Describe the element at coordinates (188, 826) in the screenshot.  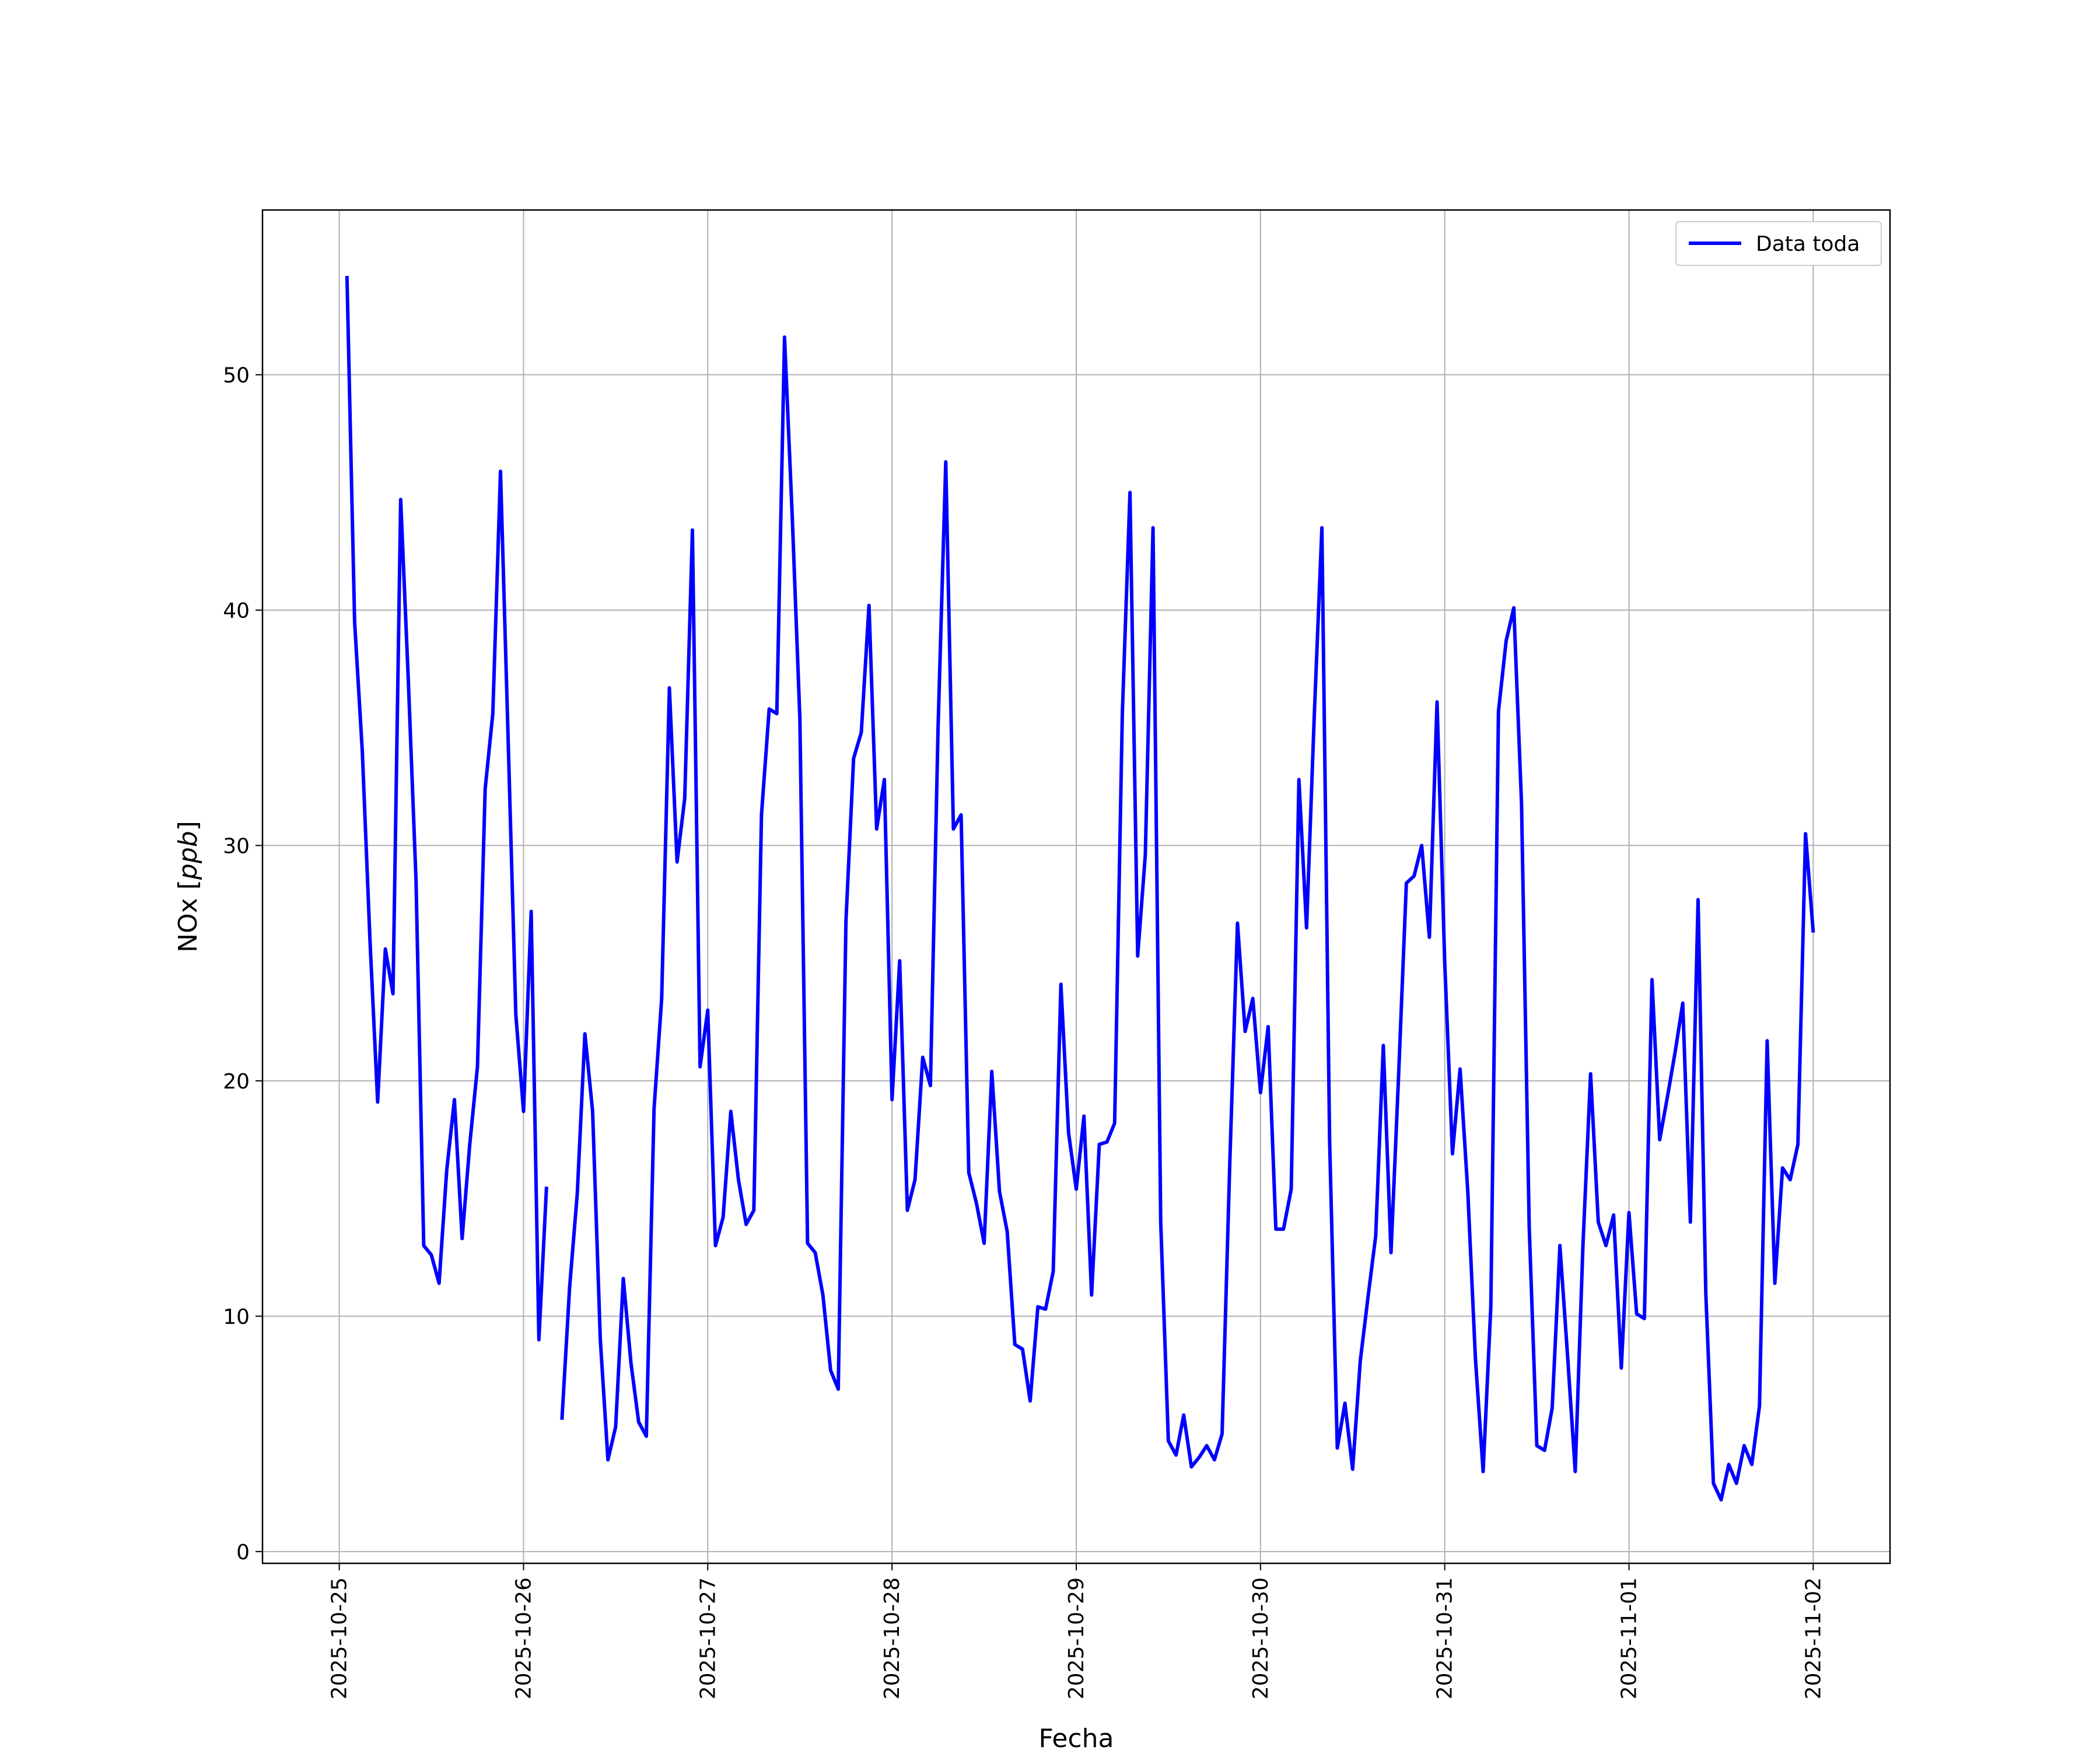
I see `y-axis-label-bracket-close: ]` at that location.